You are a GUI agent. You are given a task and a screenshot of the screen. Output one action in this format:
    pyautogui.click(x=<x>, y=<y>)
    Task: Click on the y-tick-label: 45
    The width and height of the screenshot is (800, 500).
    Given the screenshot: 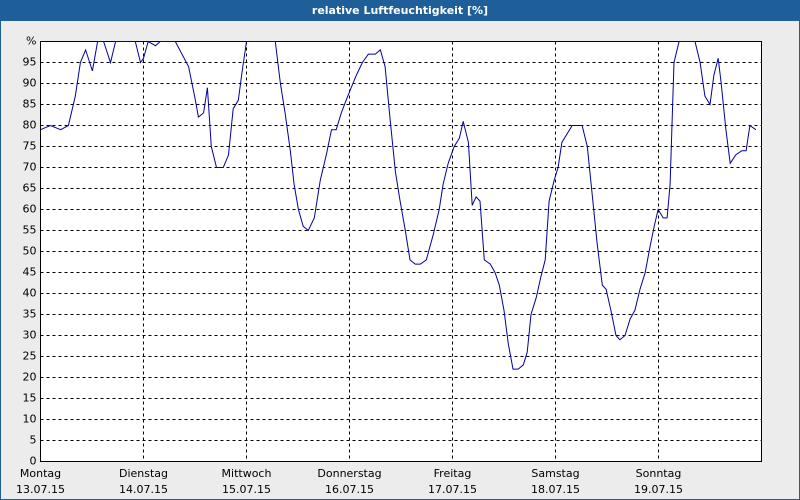 What is the action you would take?
    pyautogui.click(x=30, y=272)
    